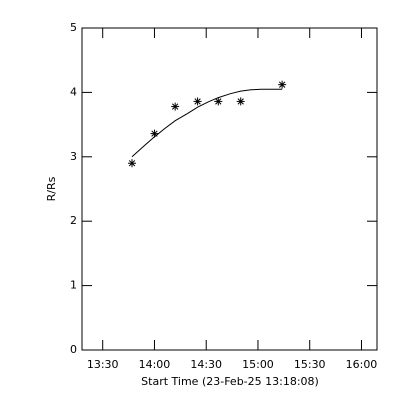 The width and height of the screenshot is (400, 400). Describe the element at coordinates (73, 91) in the screenshot. I see `y-tick-label: 4` at that location.